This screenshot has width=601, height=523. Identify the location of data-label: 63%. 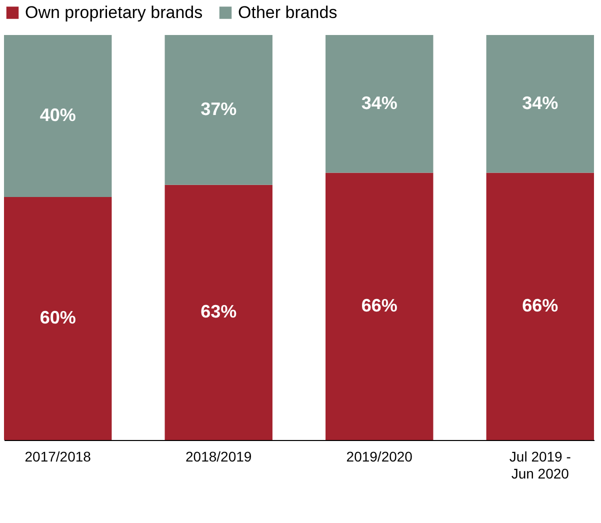
(218, 311).